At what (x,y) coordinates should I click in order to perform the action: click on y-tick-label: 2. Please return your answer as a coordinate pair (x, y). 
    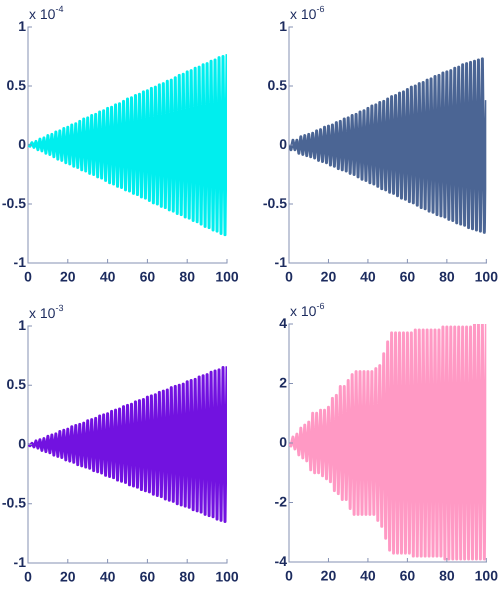
    Looking at the image, I should click on (283, 382).